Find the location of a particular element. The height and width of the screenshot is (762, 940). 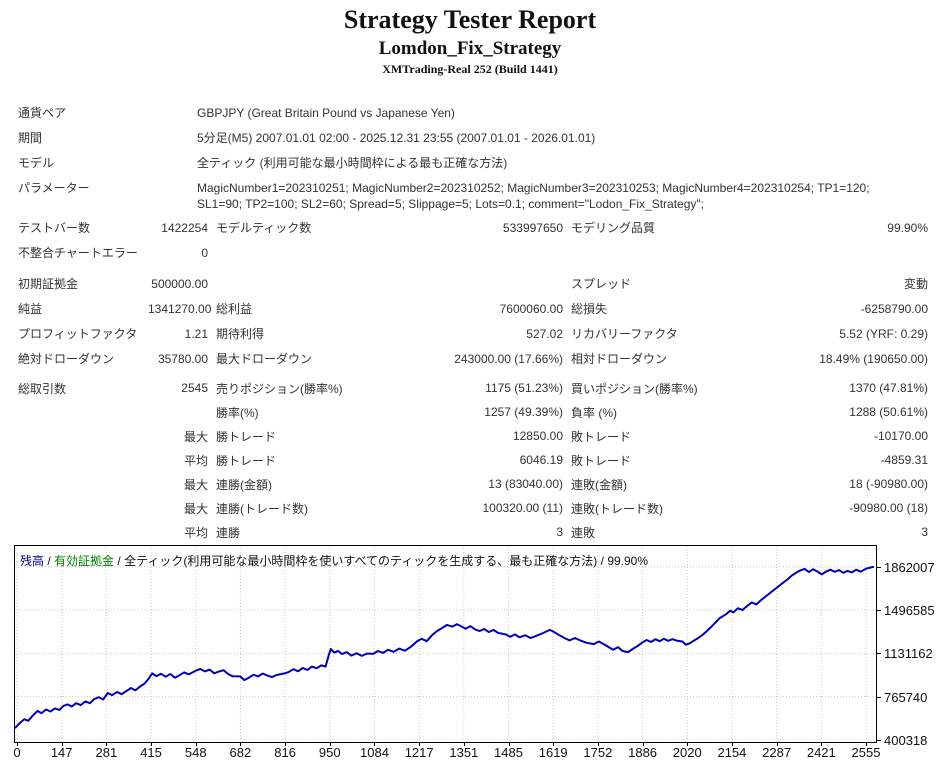

stats-label: 連勝 is located at coordinates (228, 532).